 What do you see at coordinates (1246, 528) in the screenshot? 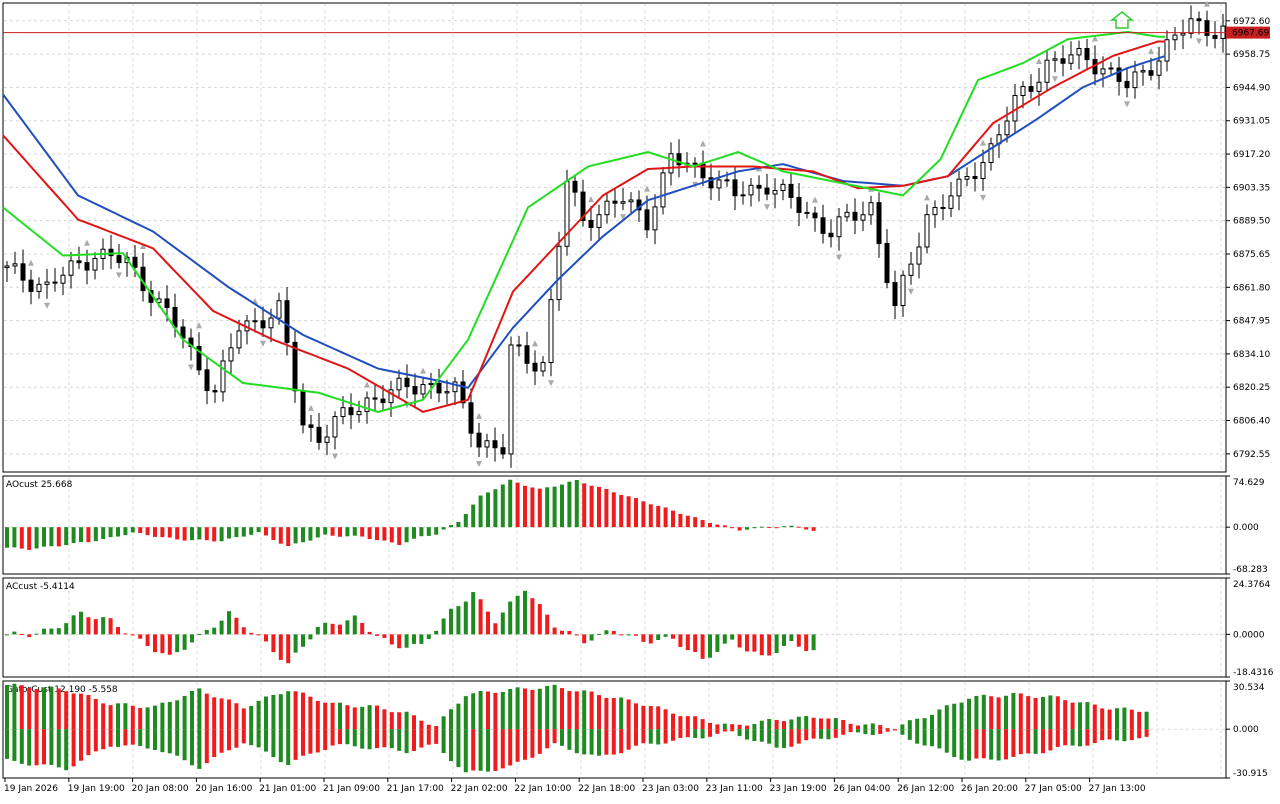
I see `ao-axis-tick-label: 0.000` at bounding box center [1246, 528].